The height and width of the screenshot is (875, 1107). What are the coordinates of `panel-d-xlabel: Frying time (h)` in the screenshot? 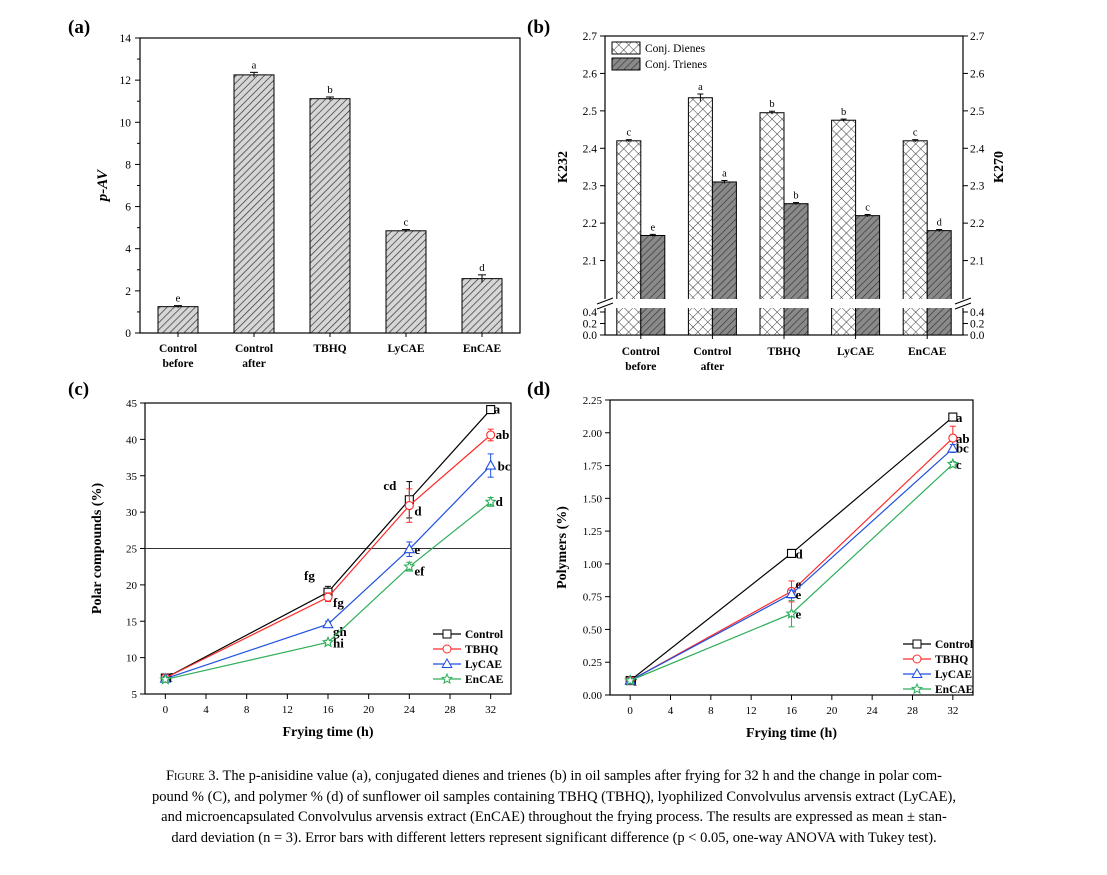 It's located at (791, 733).